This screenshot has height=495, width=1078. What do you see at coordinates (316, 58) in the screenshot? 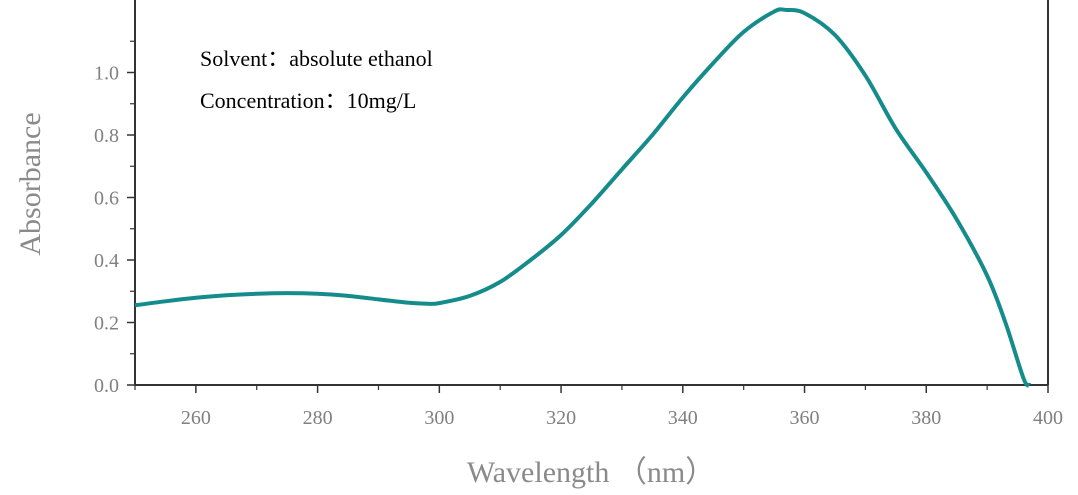
I see `annotation-solvent: Solvent：absolute ethanol` at bounding box center [316, 58].